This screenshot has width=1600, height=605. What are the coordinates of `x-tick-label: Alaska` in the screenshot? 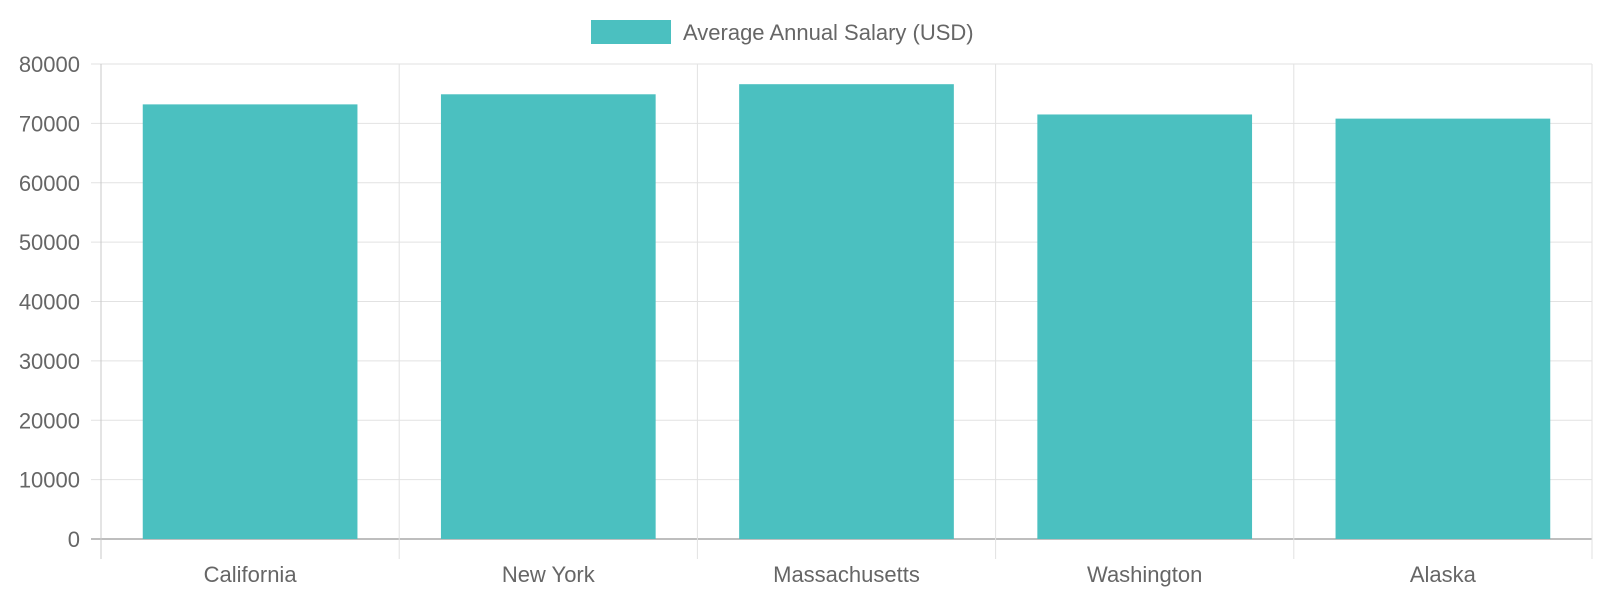 It's located at (1443, 574).